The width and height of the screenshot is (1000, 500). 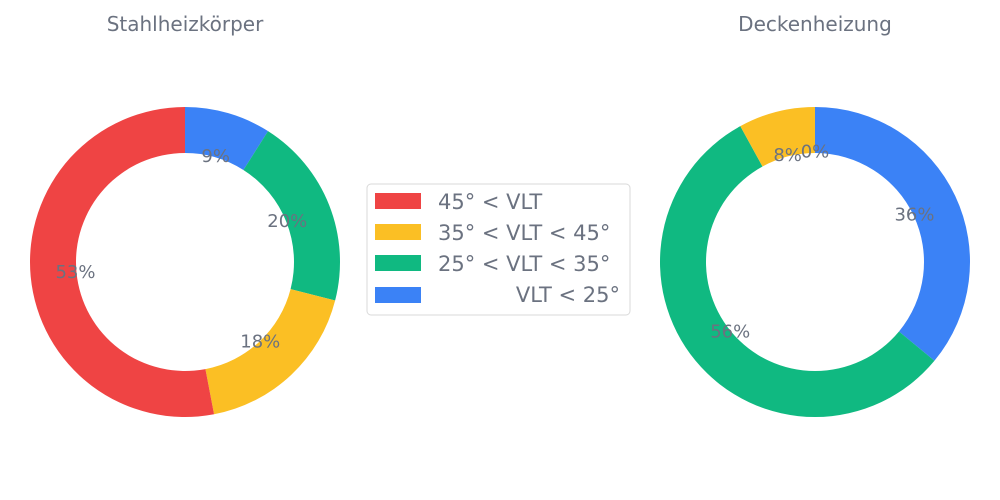 What do you see at coordinates (185, 24) in the screenshot?
I see `chart-title-stahlheizkoerper: Stahlheizkörper` at bounding box center [185, 24].